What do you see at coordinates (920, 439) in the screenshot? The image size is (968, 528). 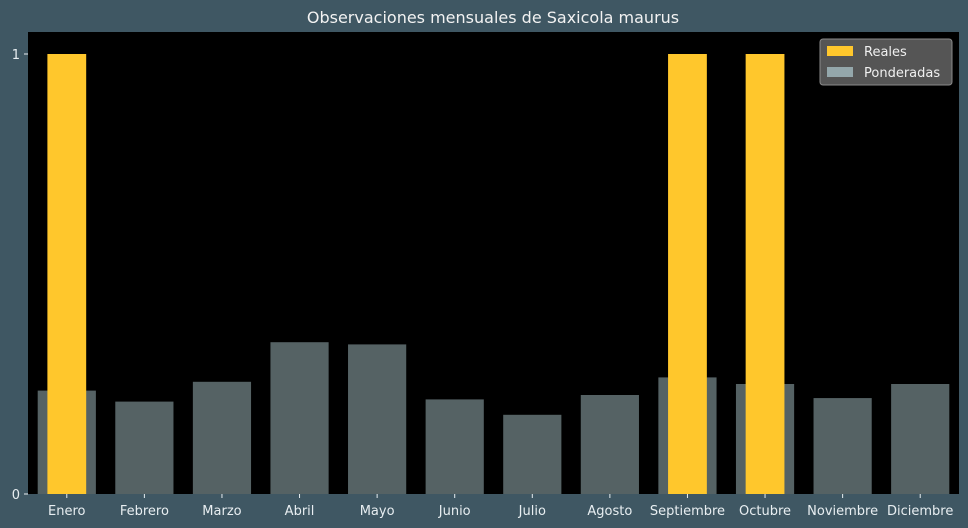 I see `bar-ponderadas-diciembre` at bounding box center [920, 439].